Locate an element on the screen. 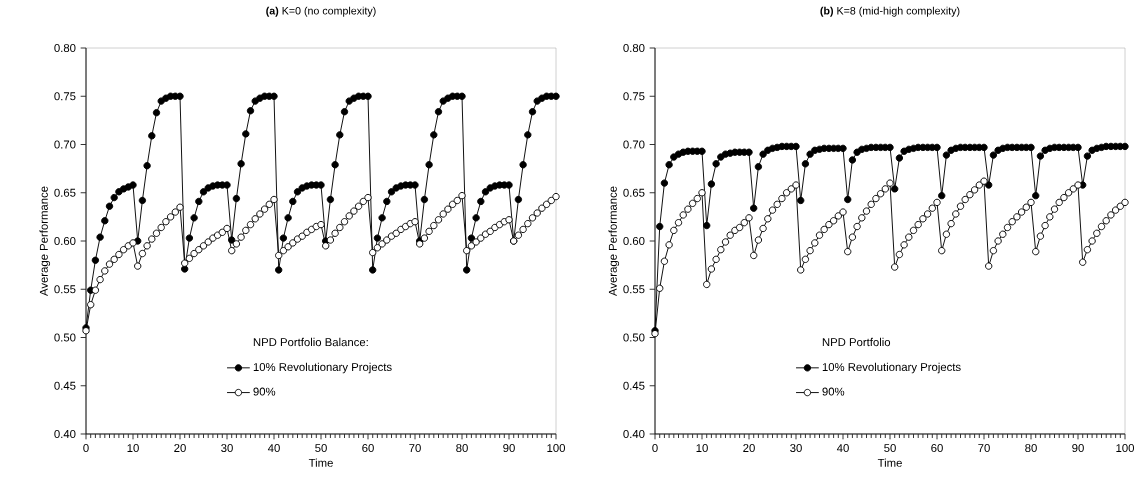  chart-title: (b) K=8 (mid-high complexity) is located at coordinates (890, 11).